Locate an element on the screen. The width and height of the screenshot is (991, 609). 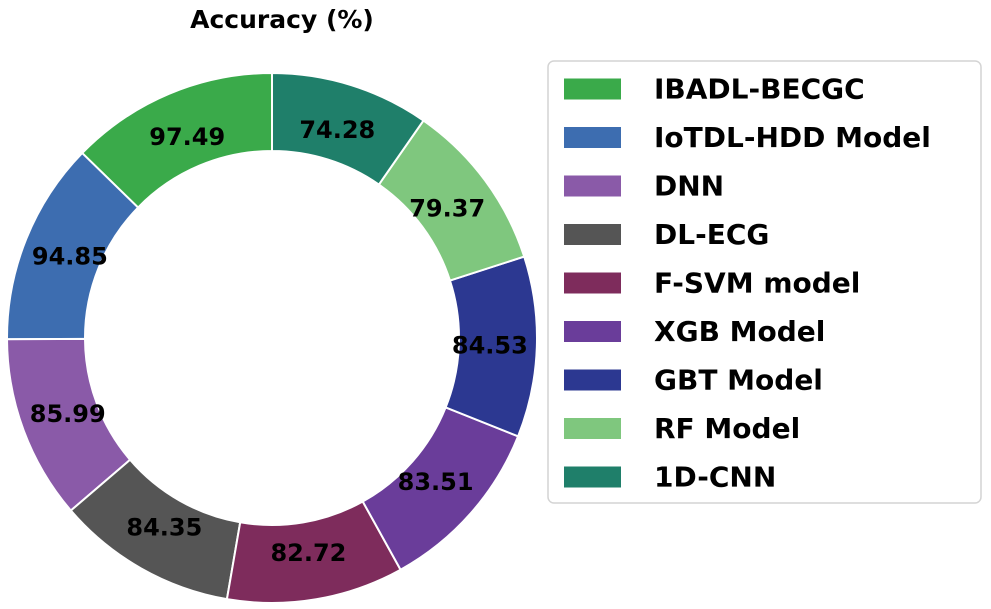
legend-item: GBT Model is located at coordinates (693, 380).